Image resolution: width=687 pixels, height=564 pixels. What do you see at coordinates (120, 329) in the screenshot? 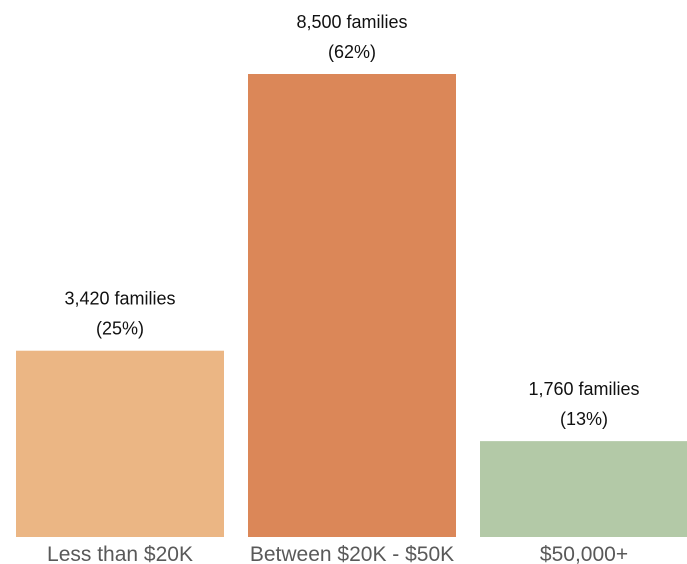
I see `data-label-percent-1: (25%)` at bounding box center [120, 329].